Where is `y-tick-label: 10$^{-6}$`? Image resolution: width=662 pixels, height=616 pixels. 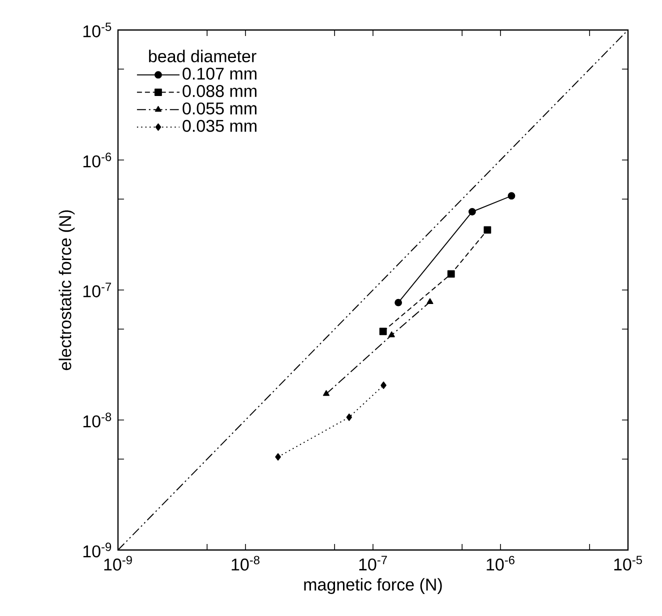
y-tick-label: 10$^{-6}$ is located at coordinates (97, 160).